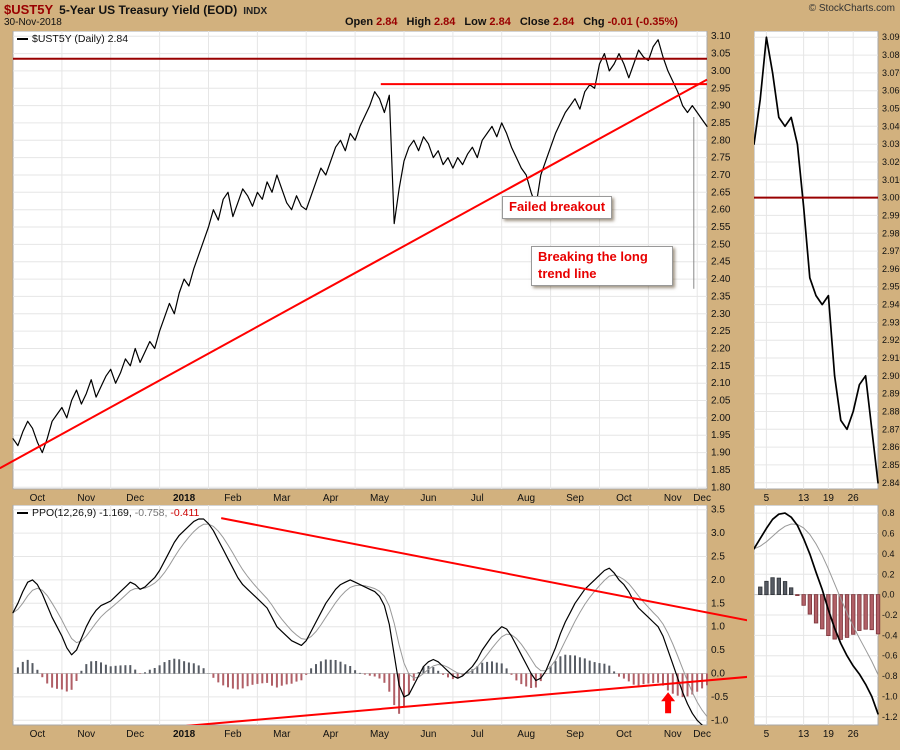 The width and height of the screenshot is (900, 750). What do you see at coordinates (804, 498) in the screenshot?
I see `x-tick-label: 13` at bounding box center [804, 498].